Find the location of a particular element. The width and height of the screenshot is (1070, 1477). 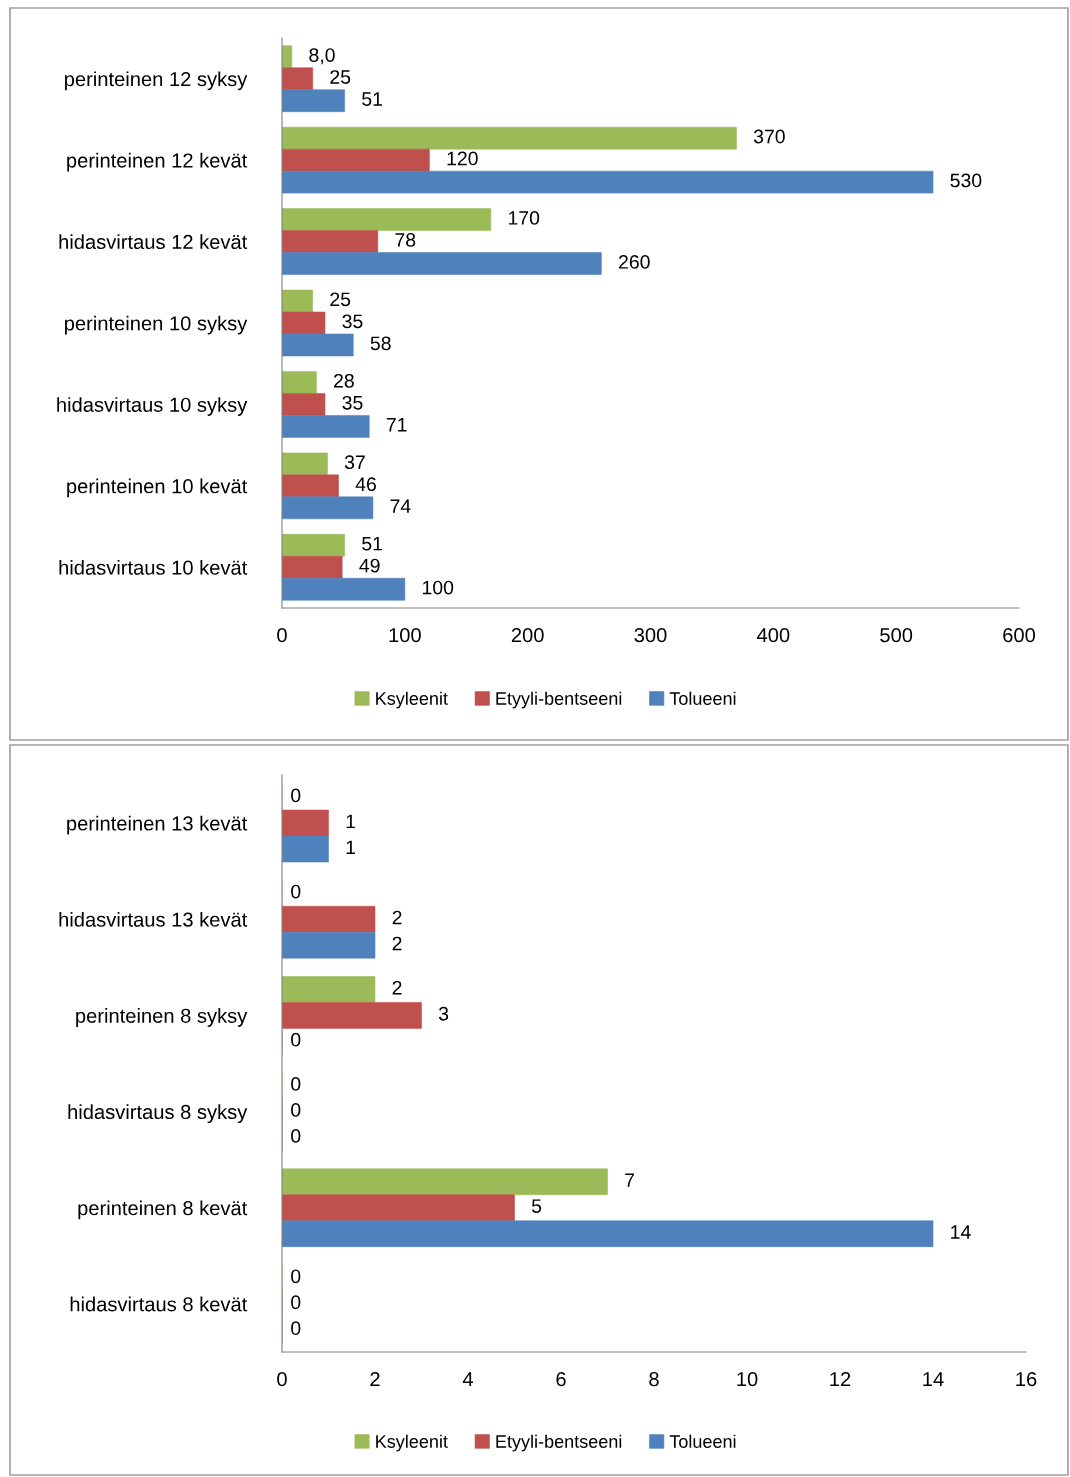

data-label: 14 is located at coordinates (961, 1232).